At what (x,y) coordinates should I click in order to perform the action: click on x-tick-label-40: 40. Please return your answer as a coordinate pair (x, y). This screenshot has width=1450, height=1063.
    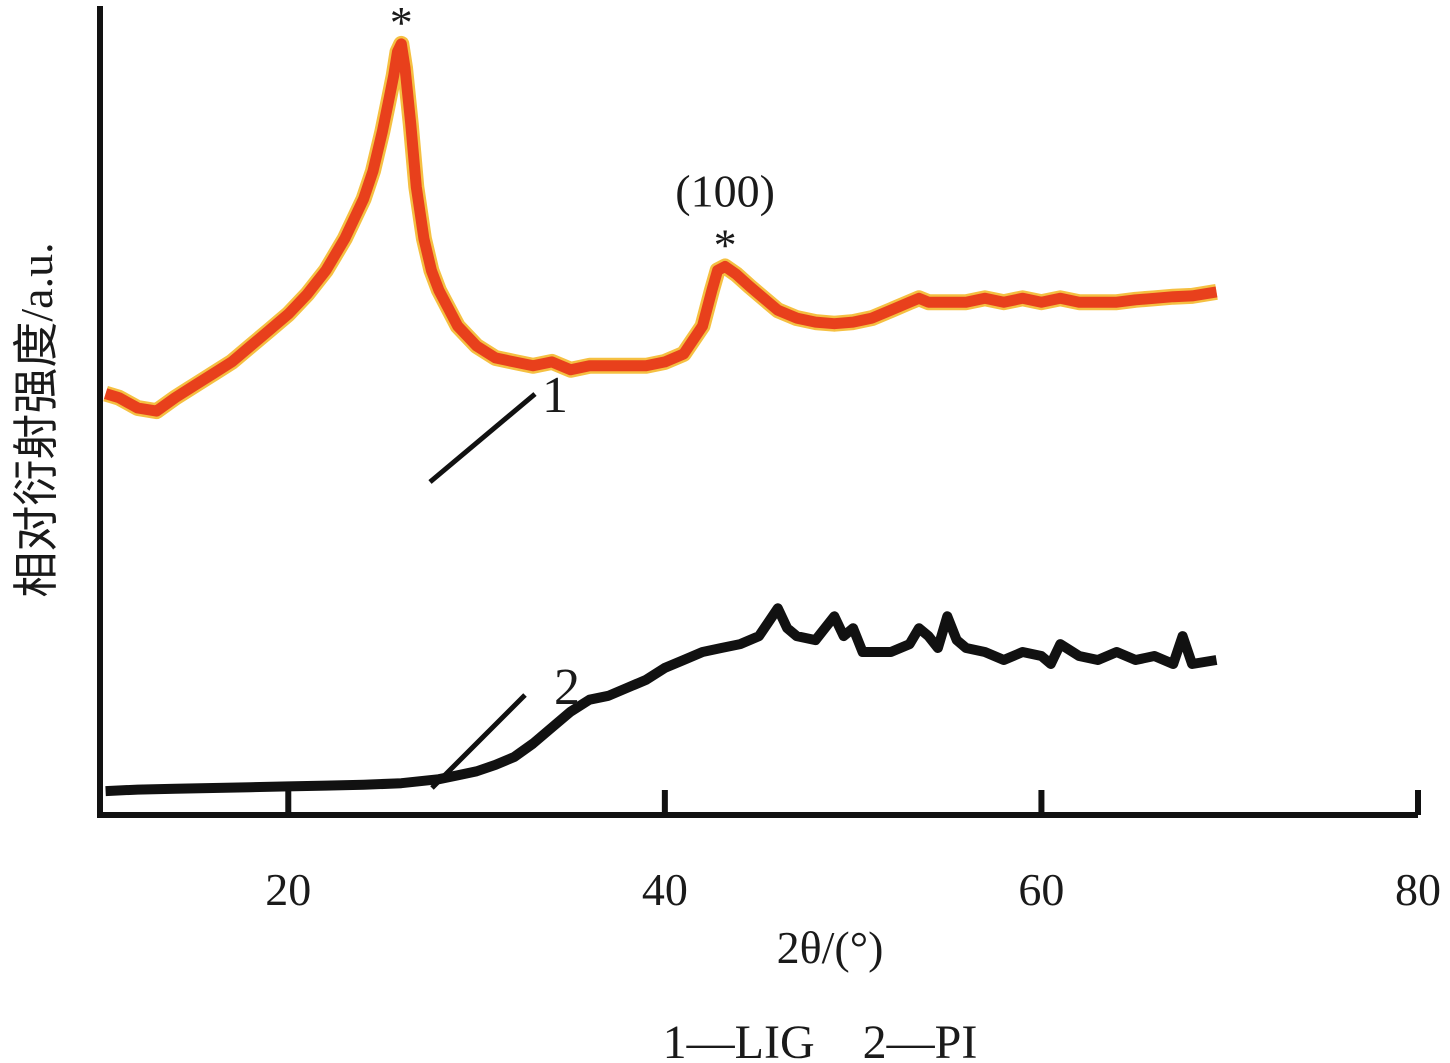
    Looking at the image, I should click on (665, 889).